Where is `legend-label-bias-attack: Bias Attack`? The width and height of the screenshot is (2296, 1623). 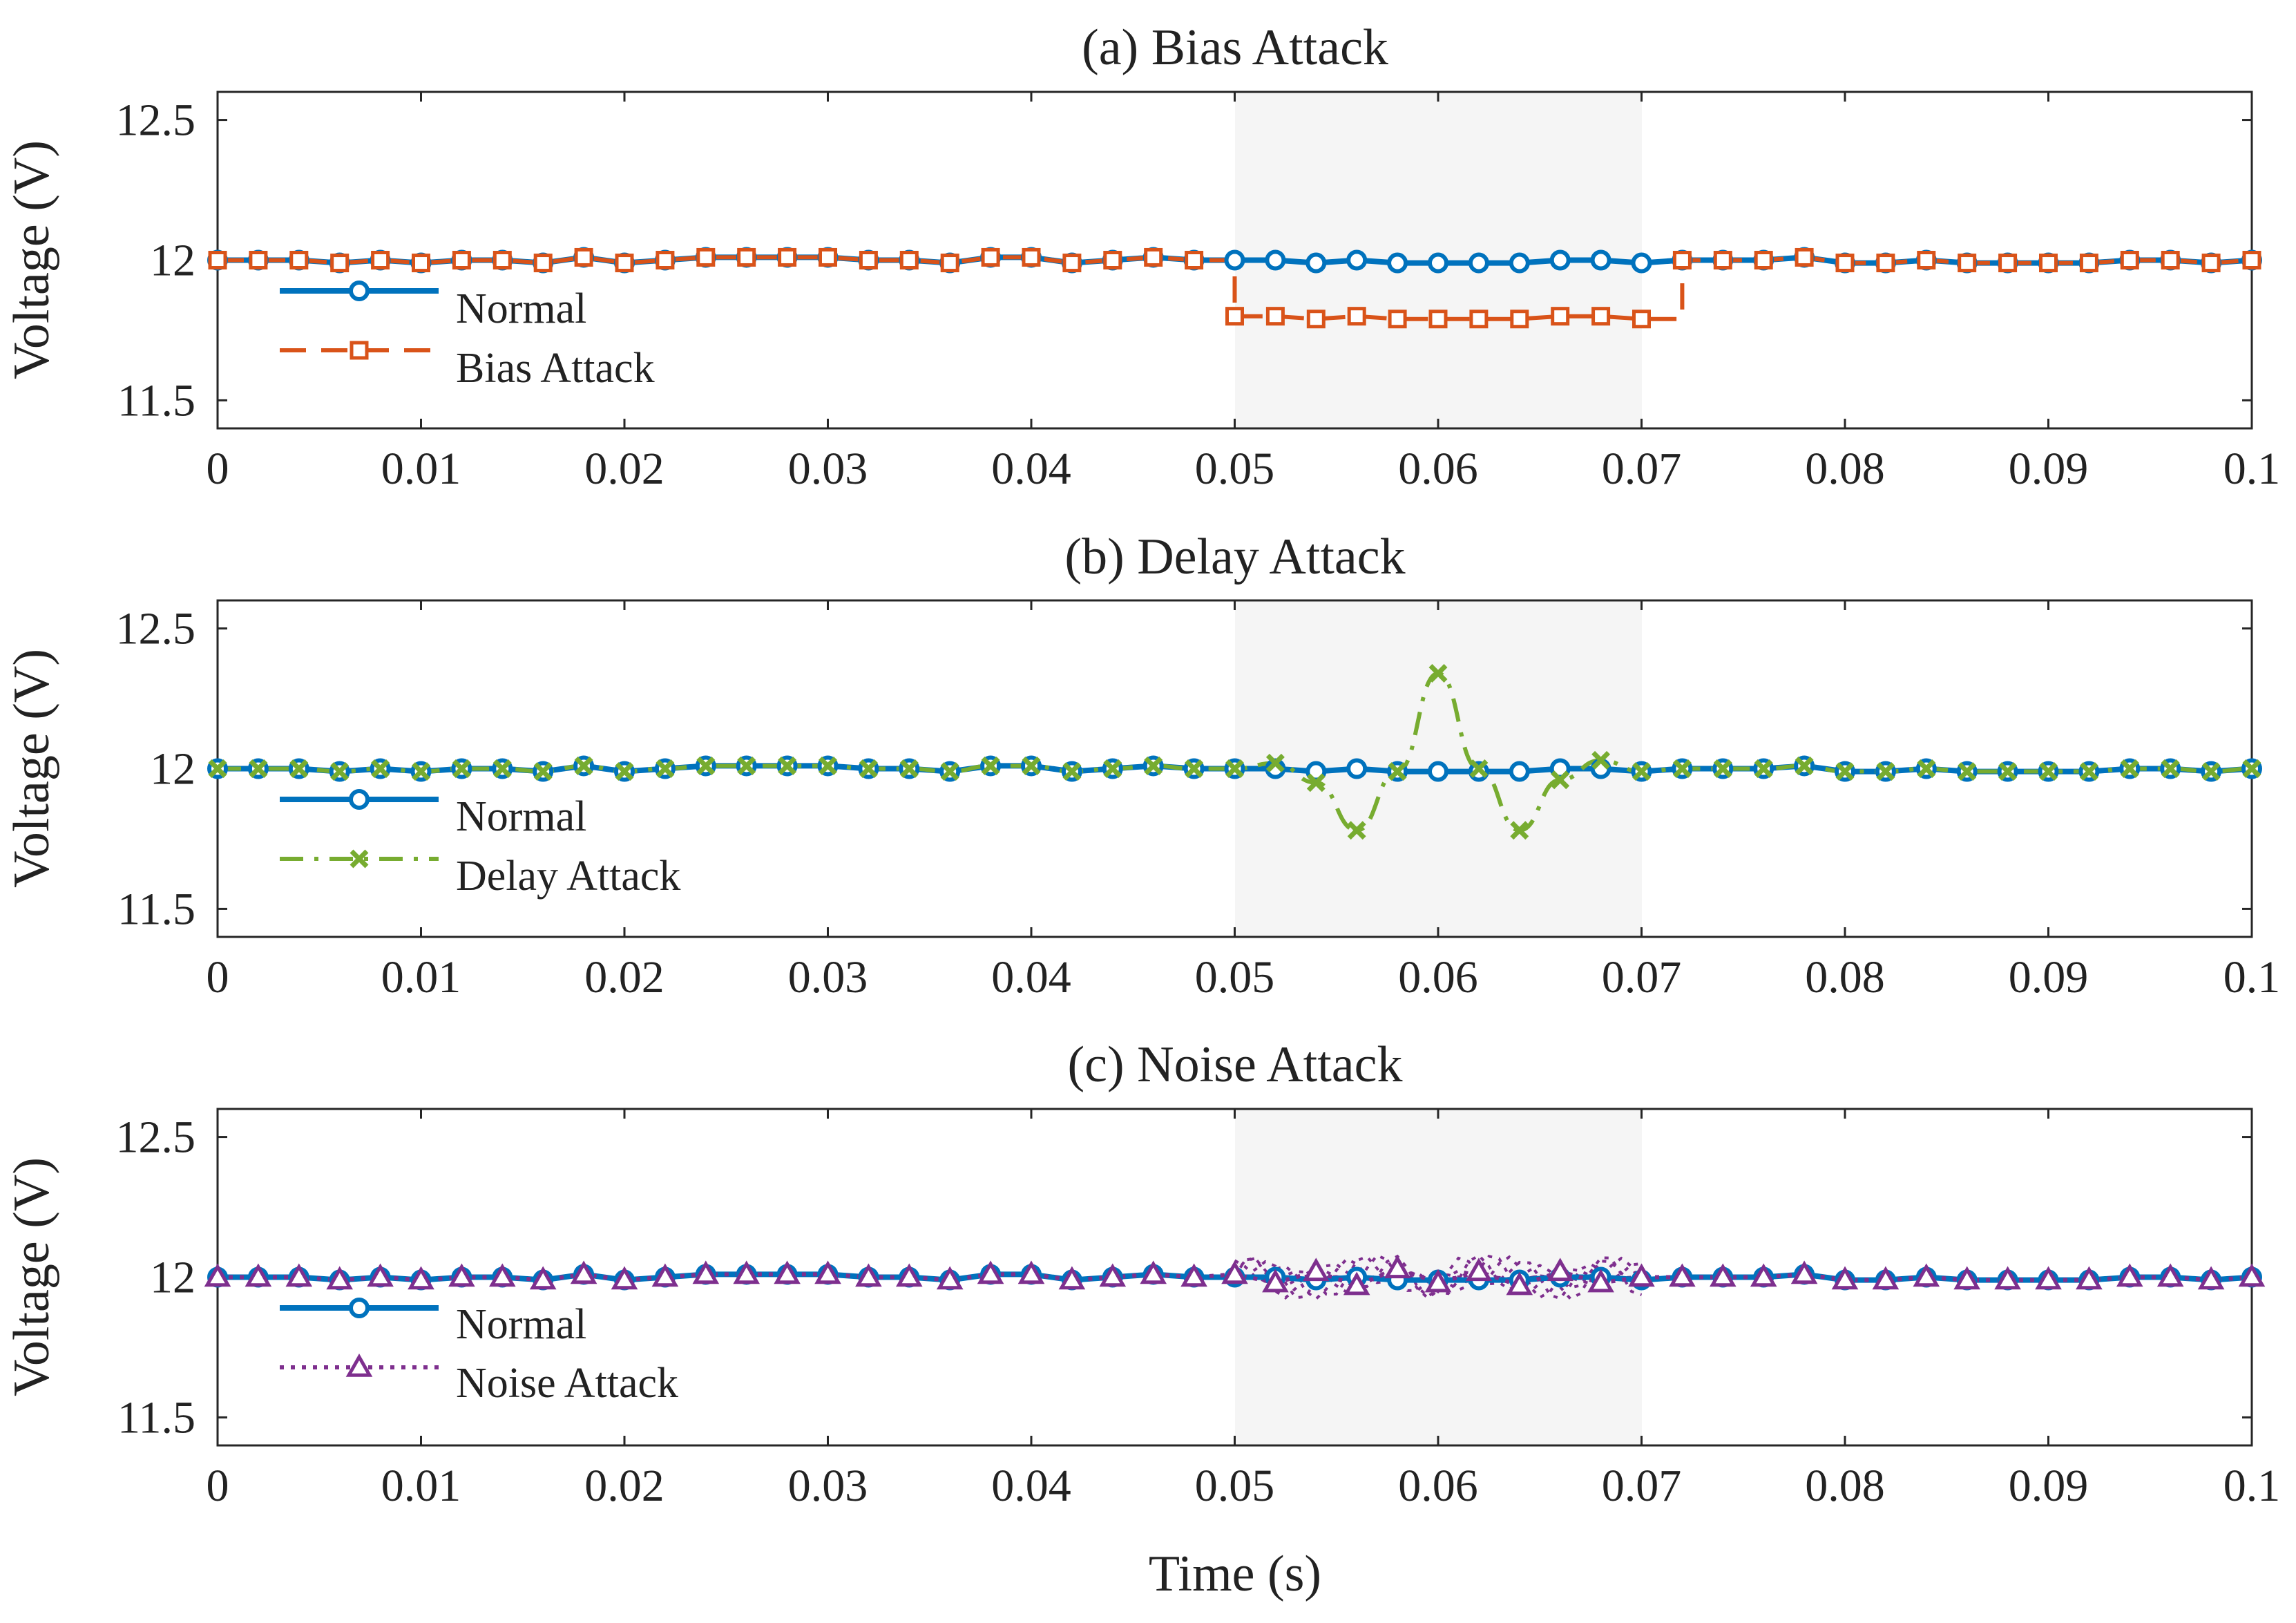 legend-label-bias-attack: Bias Attack is located at coordinates (555, 368).